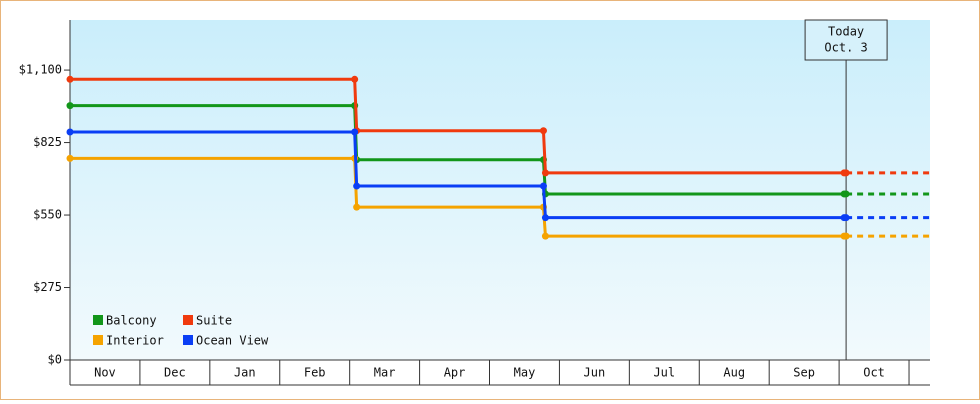  What do you see at coordinates (595, 373) in the screenshot?
I see `x-tick-label: Jun` at bounding box center [595, 373].